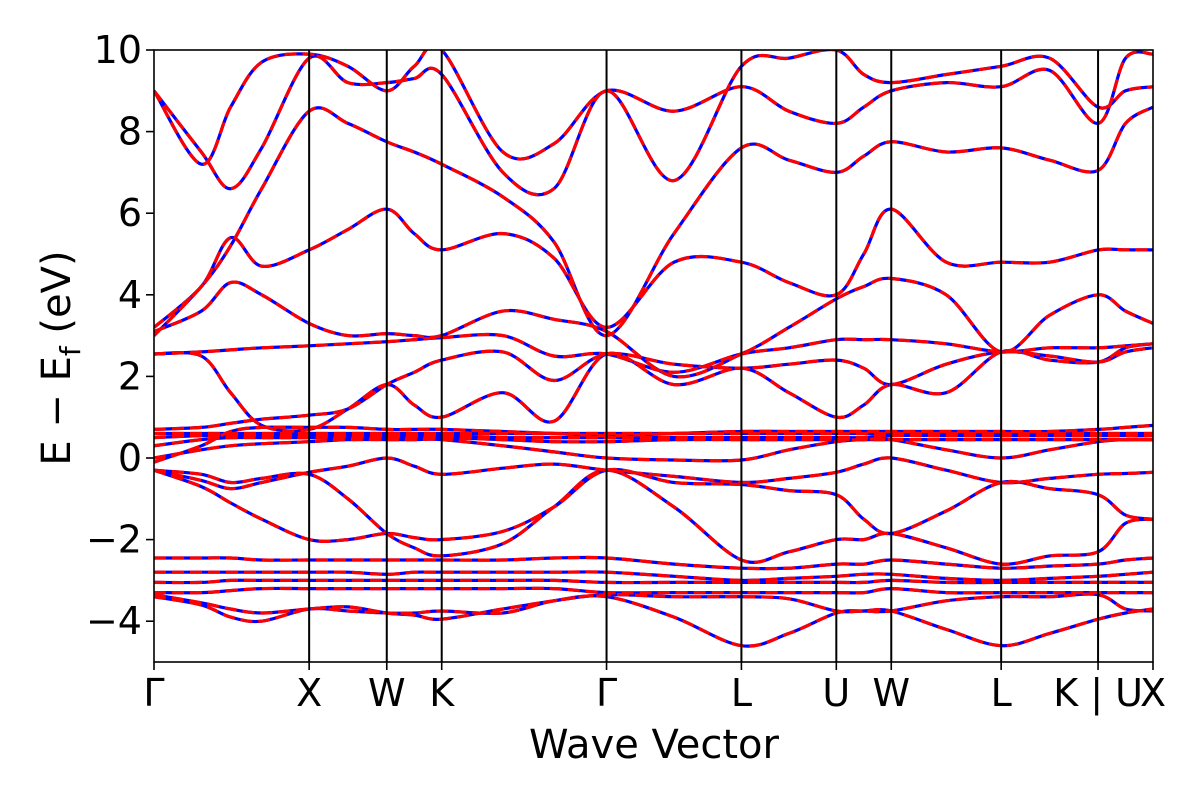 Image resolution: width=1200 pixels, height=800 pixels. Describe the element at coordinates (653, 576) in the screenshot. I see `band-4-red-dashed-line` at that location.